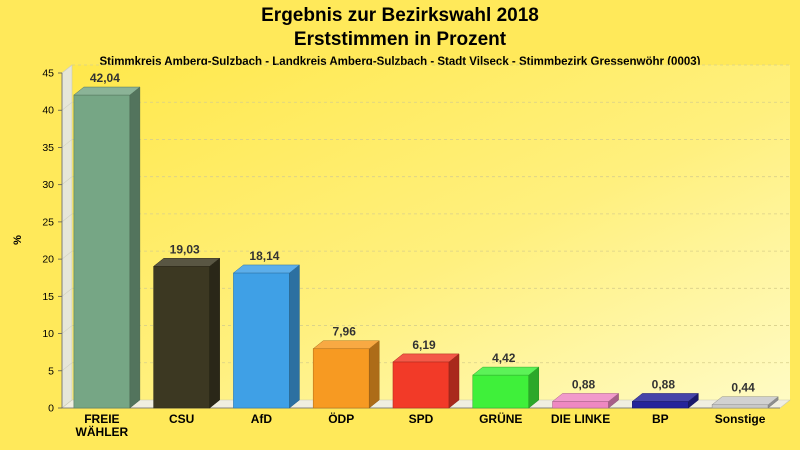 This screenshot has height=450, width=800. Describe the element at coordinates (48, 334) in the screenshot. I see `y-tick-label: 10` at that location.